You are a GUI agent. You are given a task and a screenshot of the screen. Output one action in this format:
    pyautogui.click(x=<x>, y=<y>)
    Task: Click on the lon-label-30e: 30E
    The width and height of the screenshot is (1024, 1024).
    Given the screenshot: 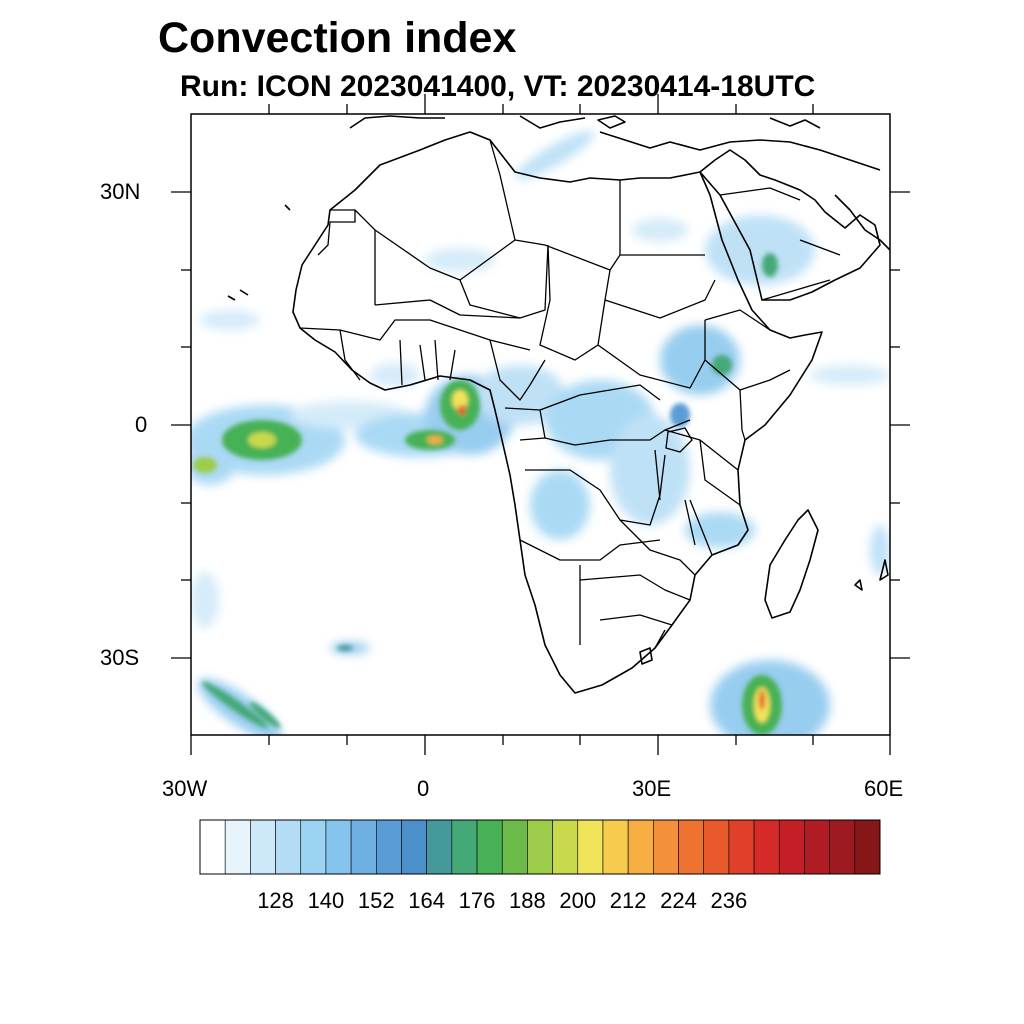 What is the action you would take?
    pyautogui.click(x=652, y=788)
    